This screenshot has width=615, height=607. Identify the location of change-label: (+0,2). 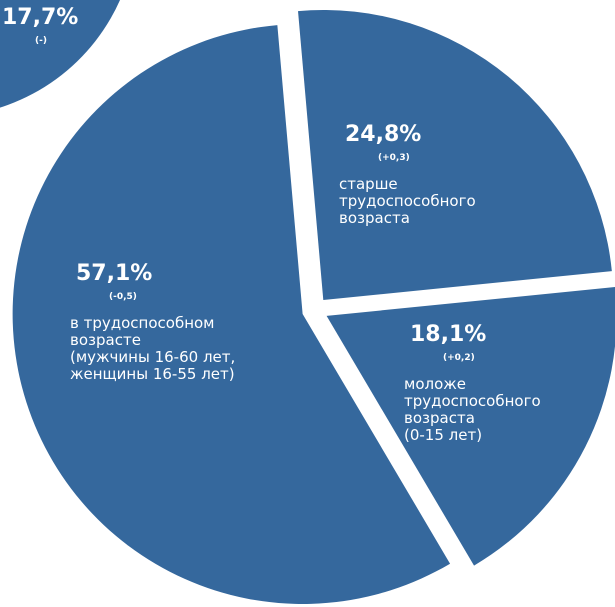
(459, 358).